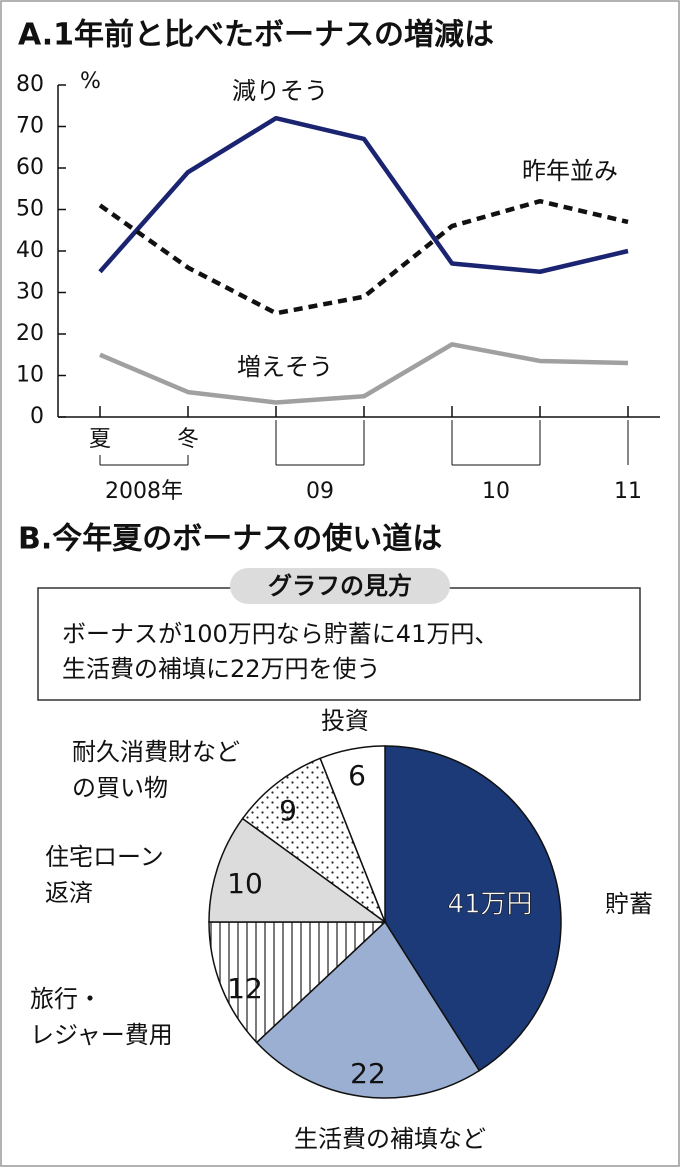 The image size is (680, 1167). What do you see at coordinates (368, 1073) in the screenshot?
I see `value-label: 22` at bounding box center [368, 1073].